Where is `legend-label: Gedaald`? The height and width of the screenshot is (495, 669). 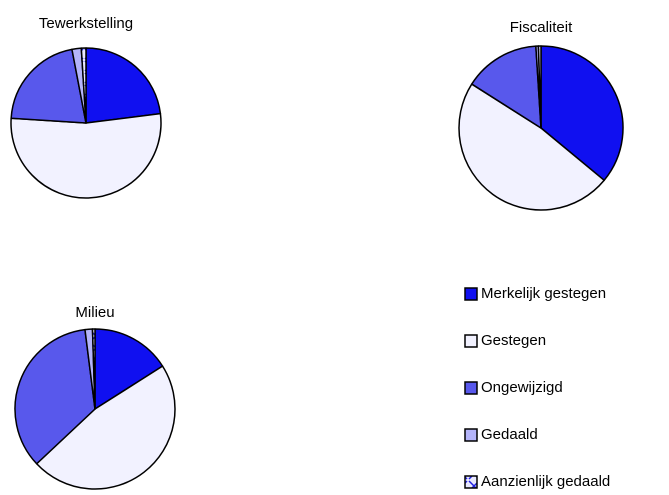 legend-label: Gedaald is located at coordinates (509, 434).